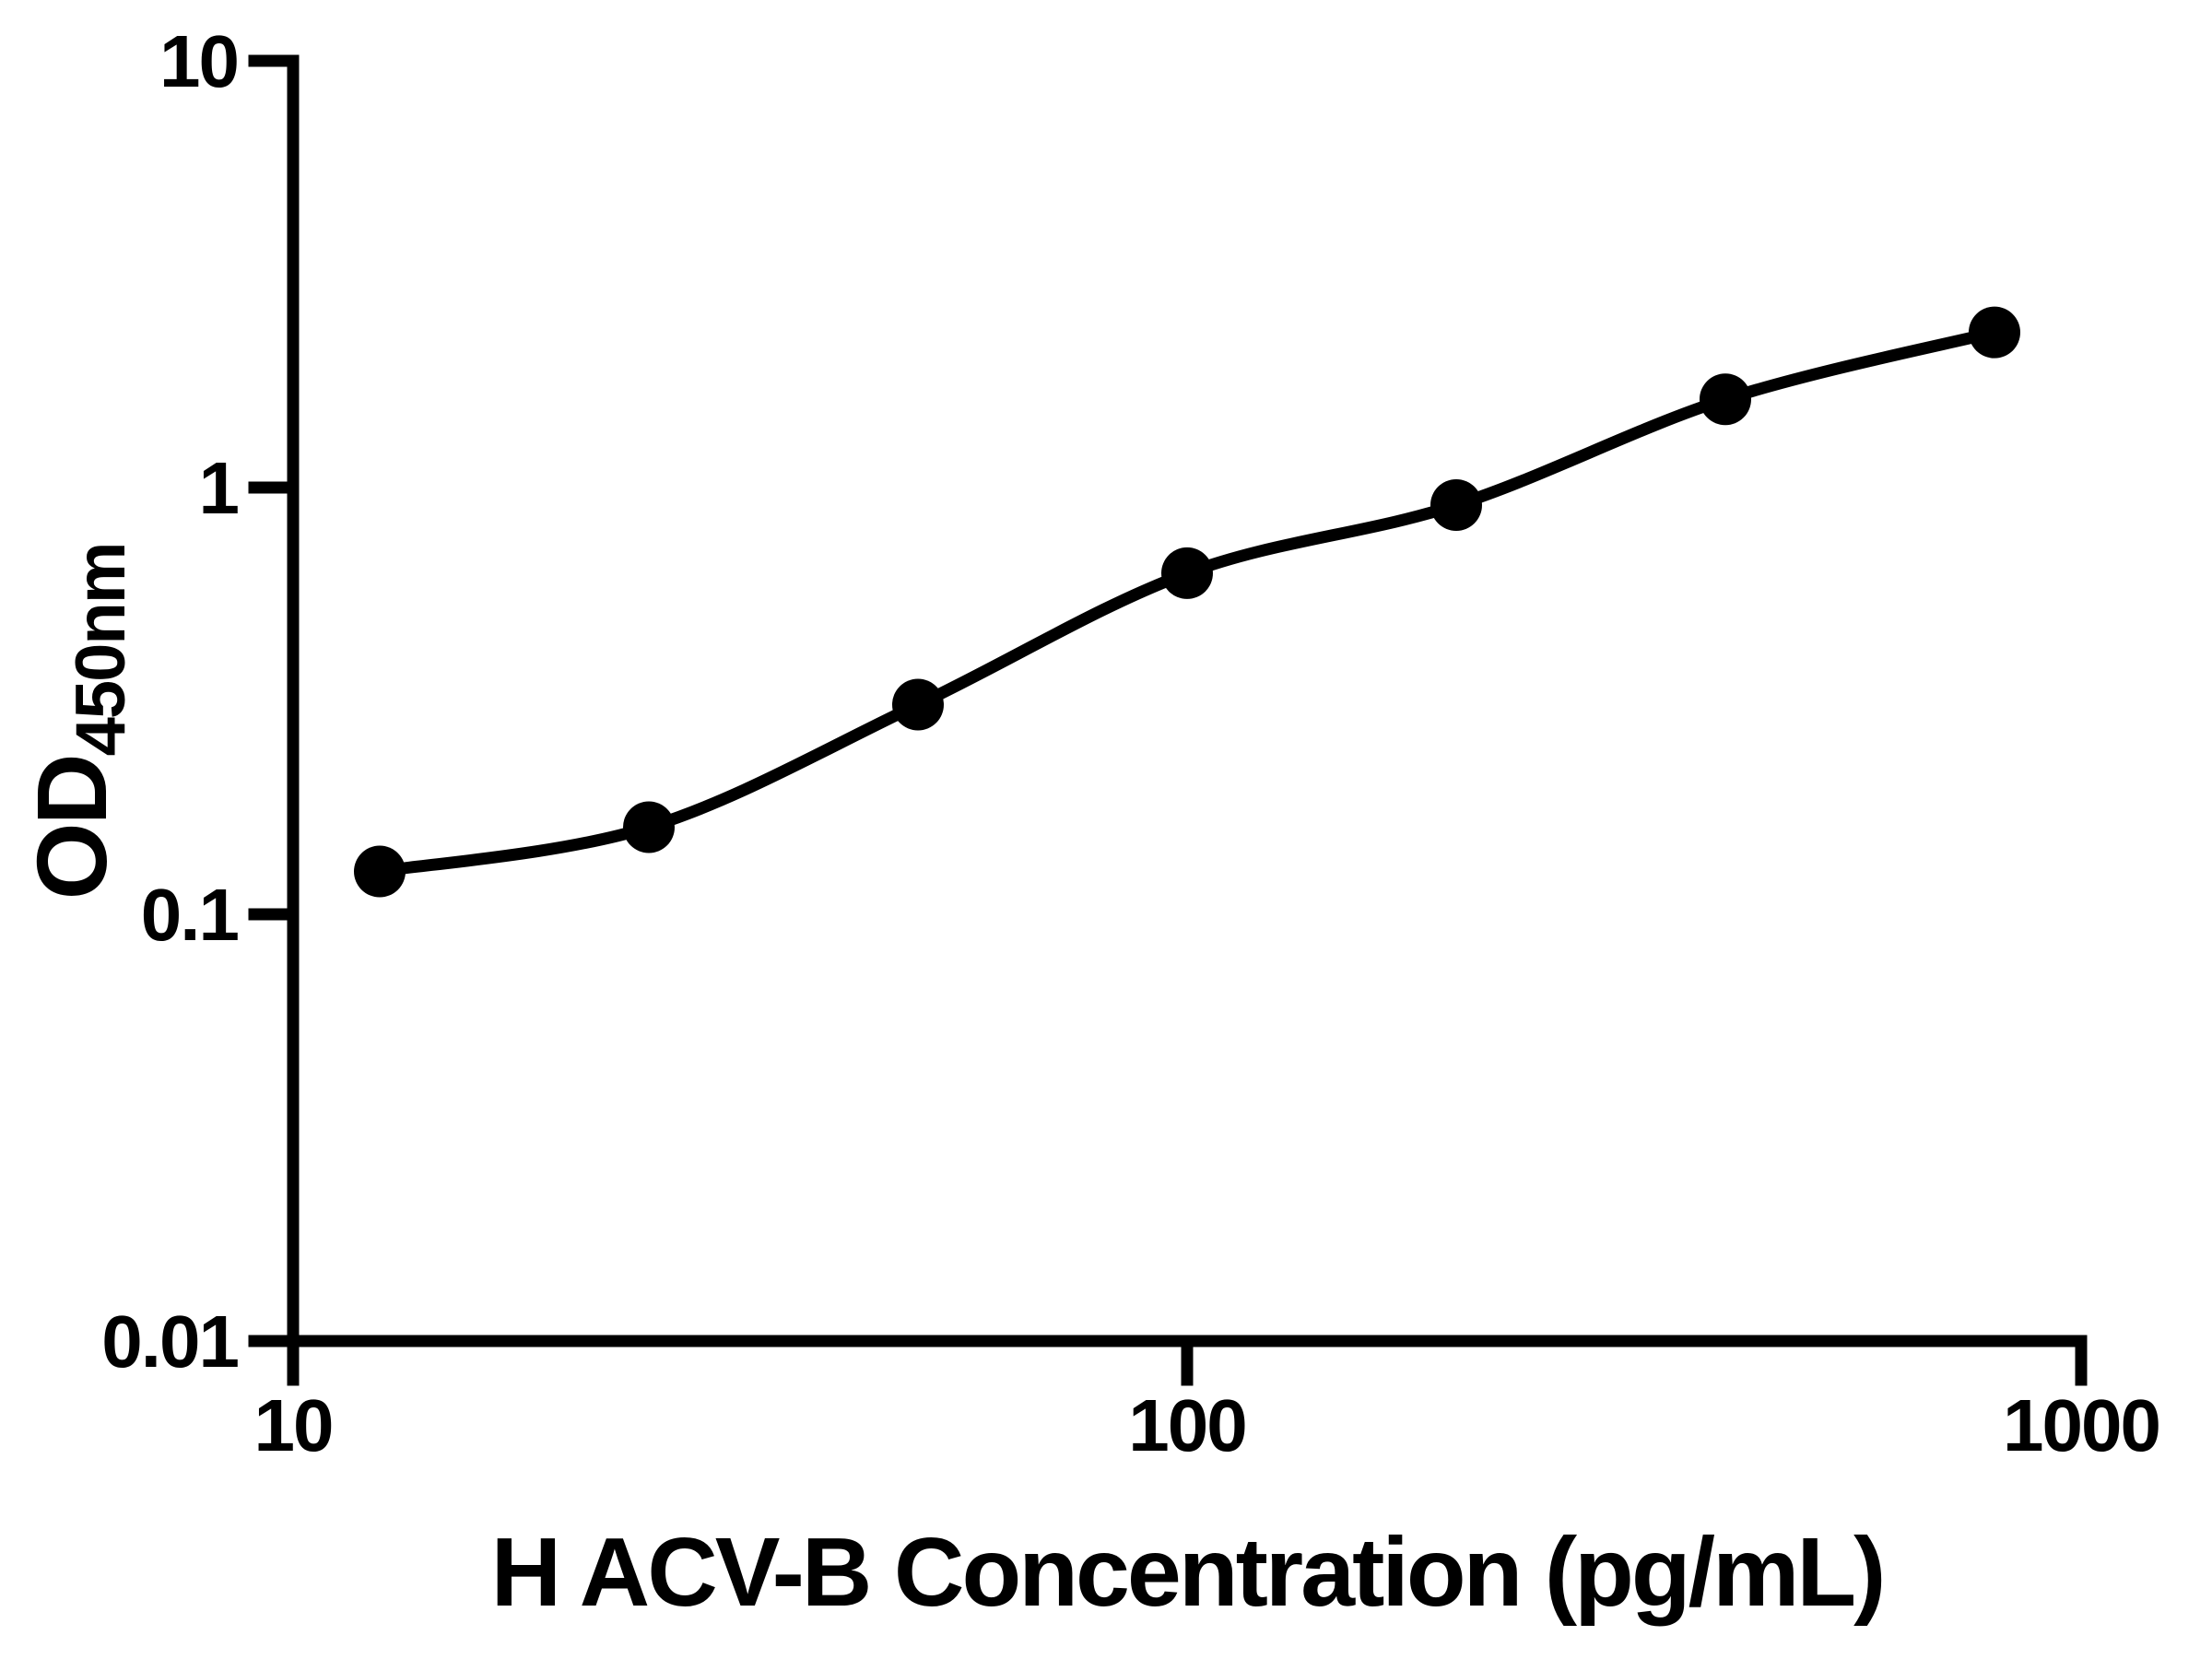  What do you see at coordinates (1187, 1572) in the screenshot?
I see `x-axis-title: H ACV-B Concentration (pg/mL)` at bounding box center [1187, 1572].